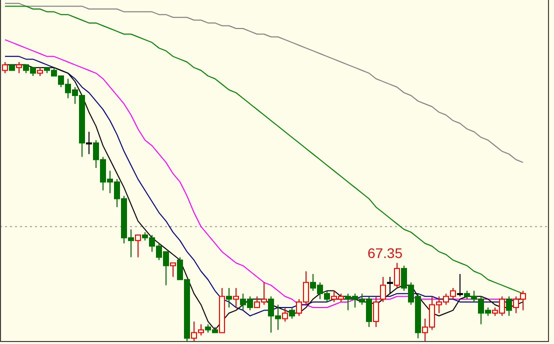  What do you see at coordinates (385, 253) in the screenshot?
I see `annotation: 67.35` at bounding box center [385, 253].